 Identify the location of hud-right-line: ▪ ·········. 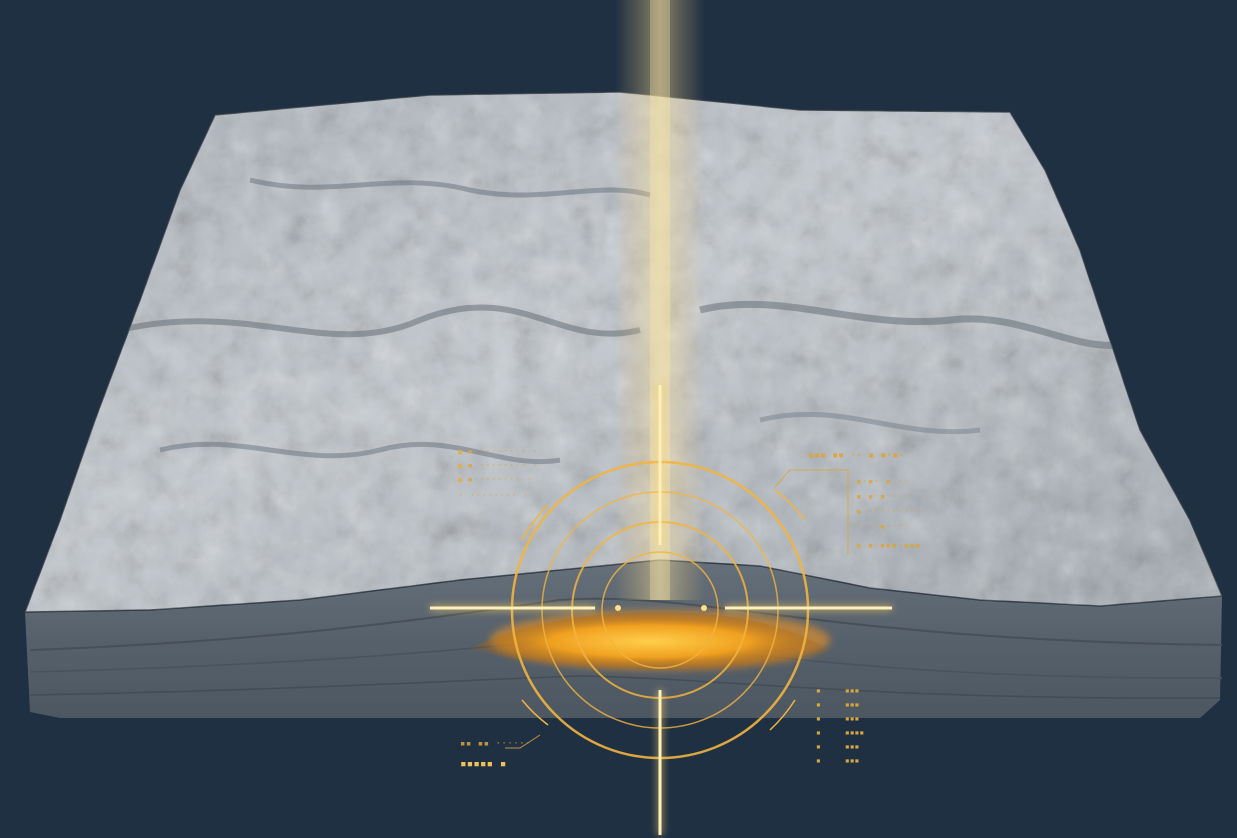
(889, 512).